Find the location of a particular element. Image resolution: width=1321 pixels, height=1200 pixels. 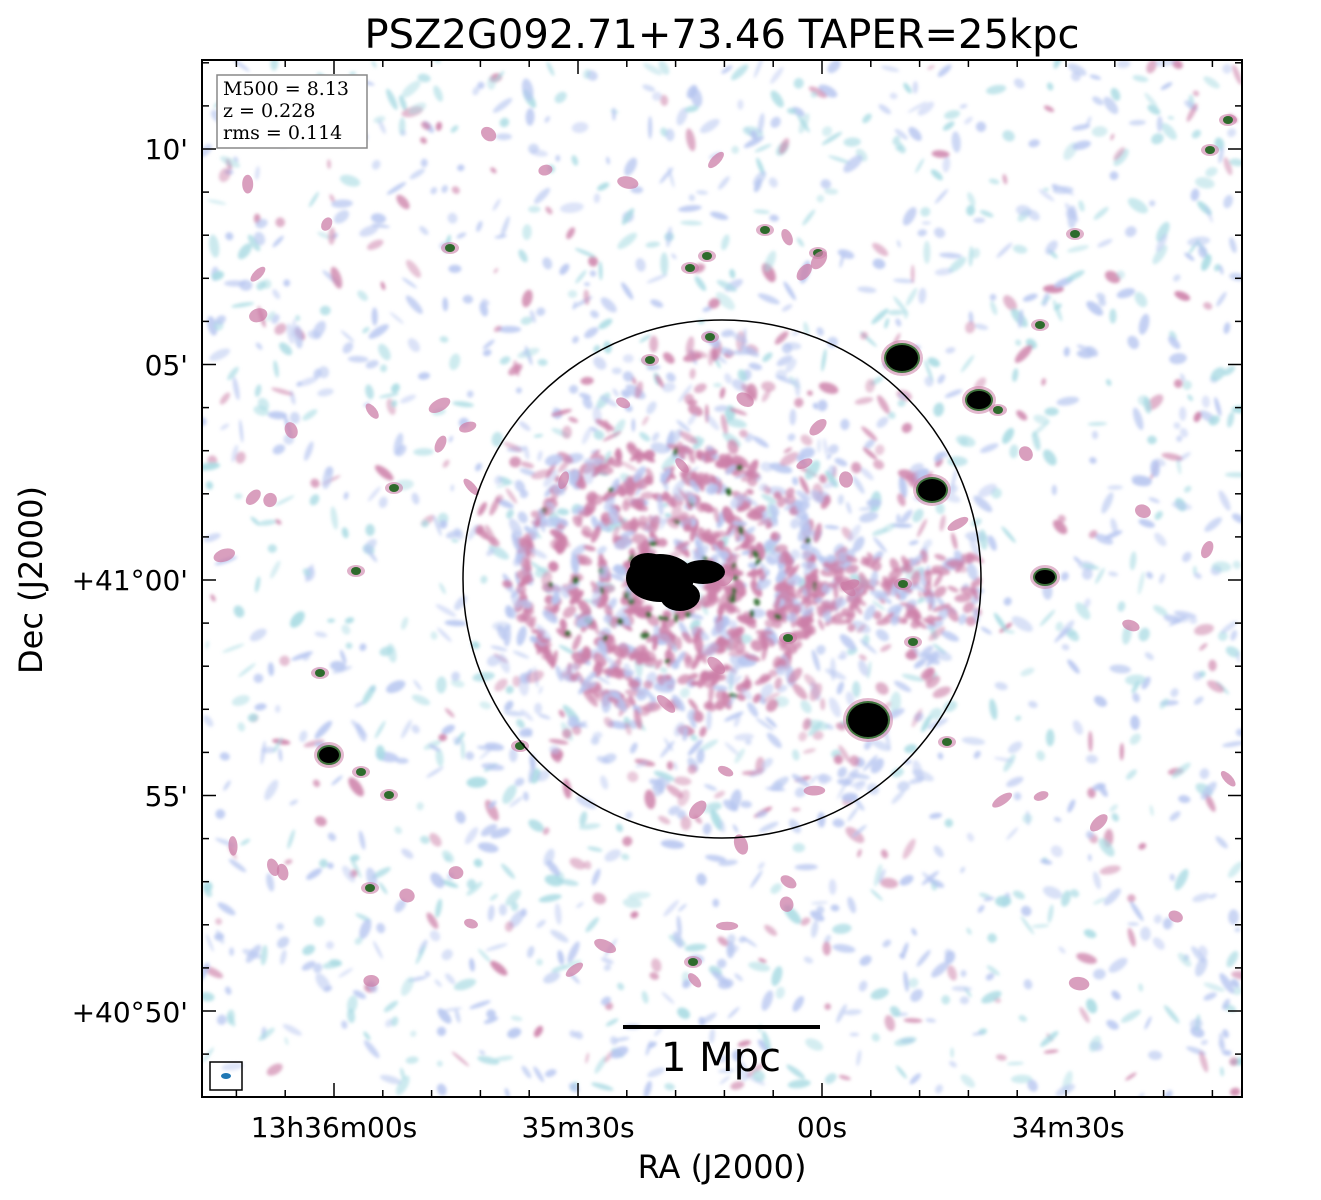

x-axis-label: RA (J2000) is located at coordinates (722, 1167).